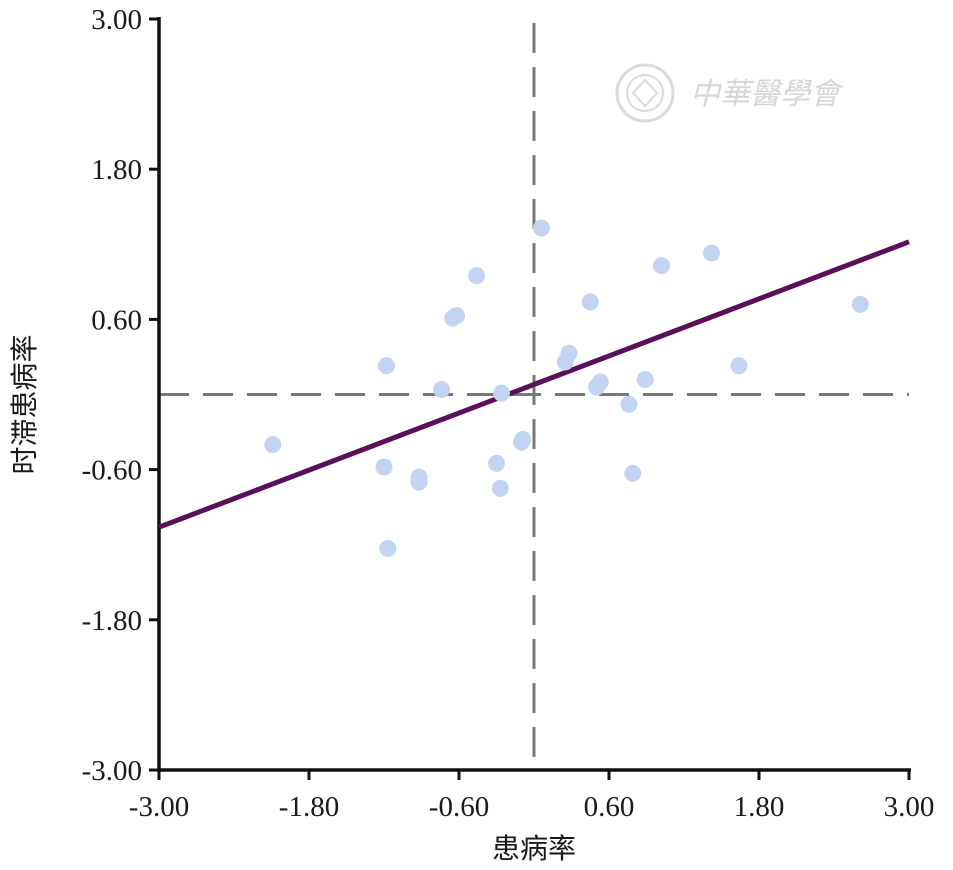  Describe the element at coordinates (159, 807) in the screenshot. I see `x-tick-label: -3.00` at that location.